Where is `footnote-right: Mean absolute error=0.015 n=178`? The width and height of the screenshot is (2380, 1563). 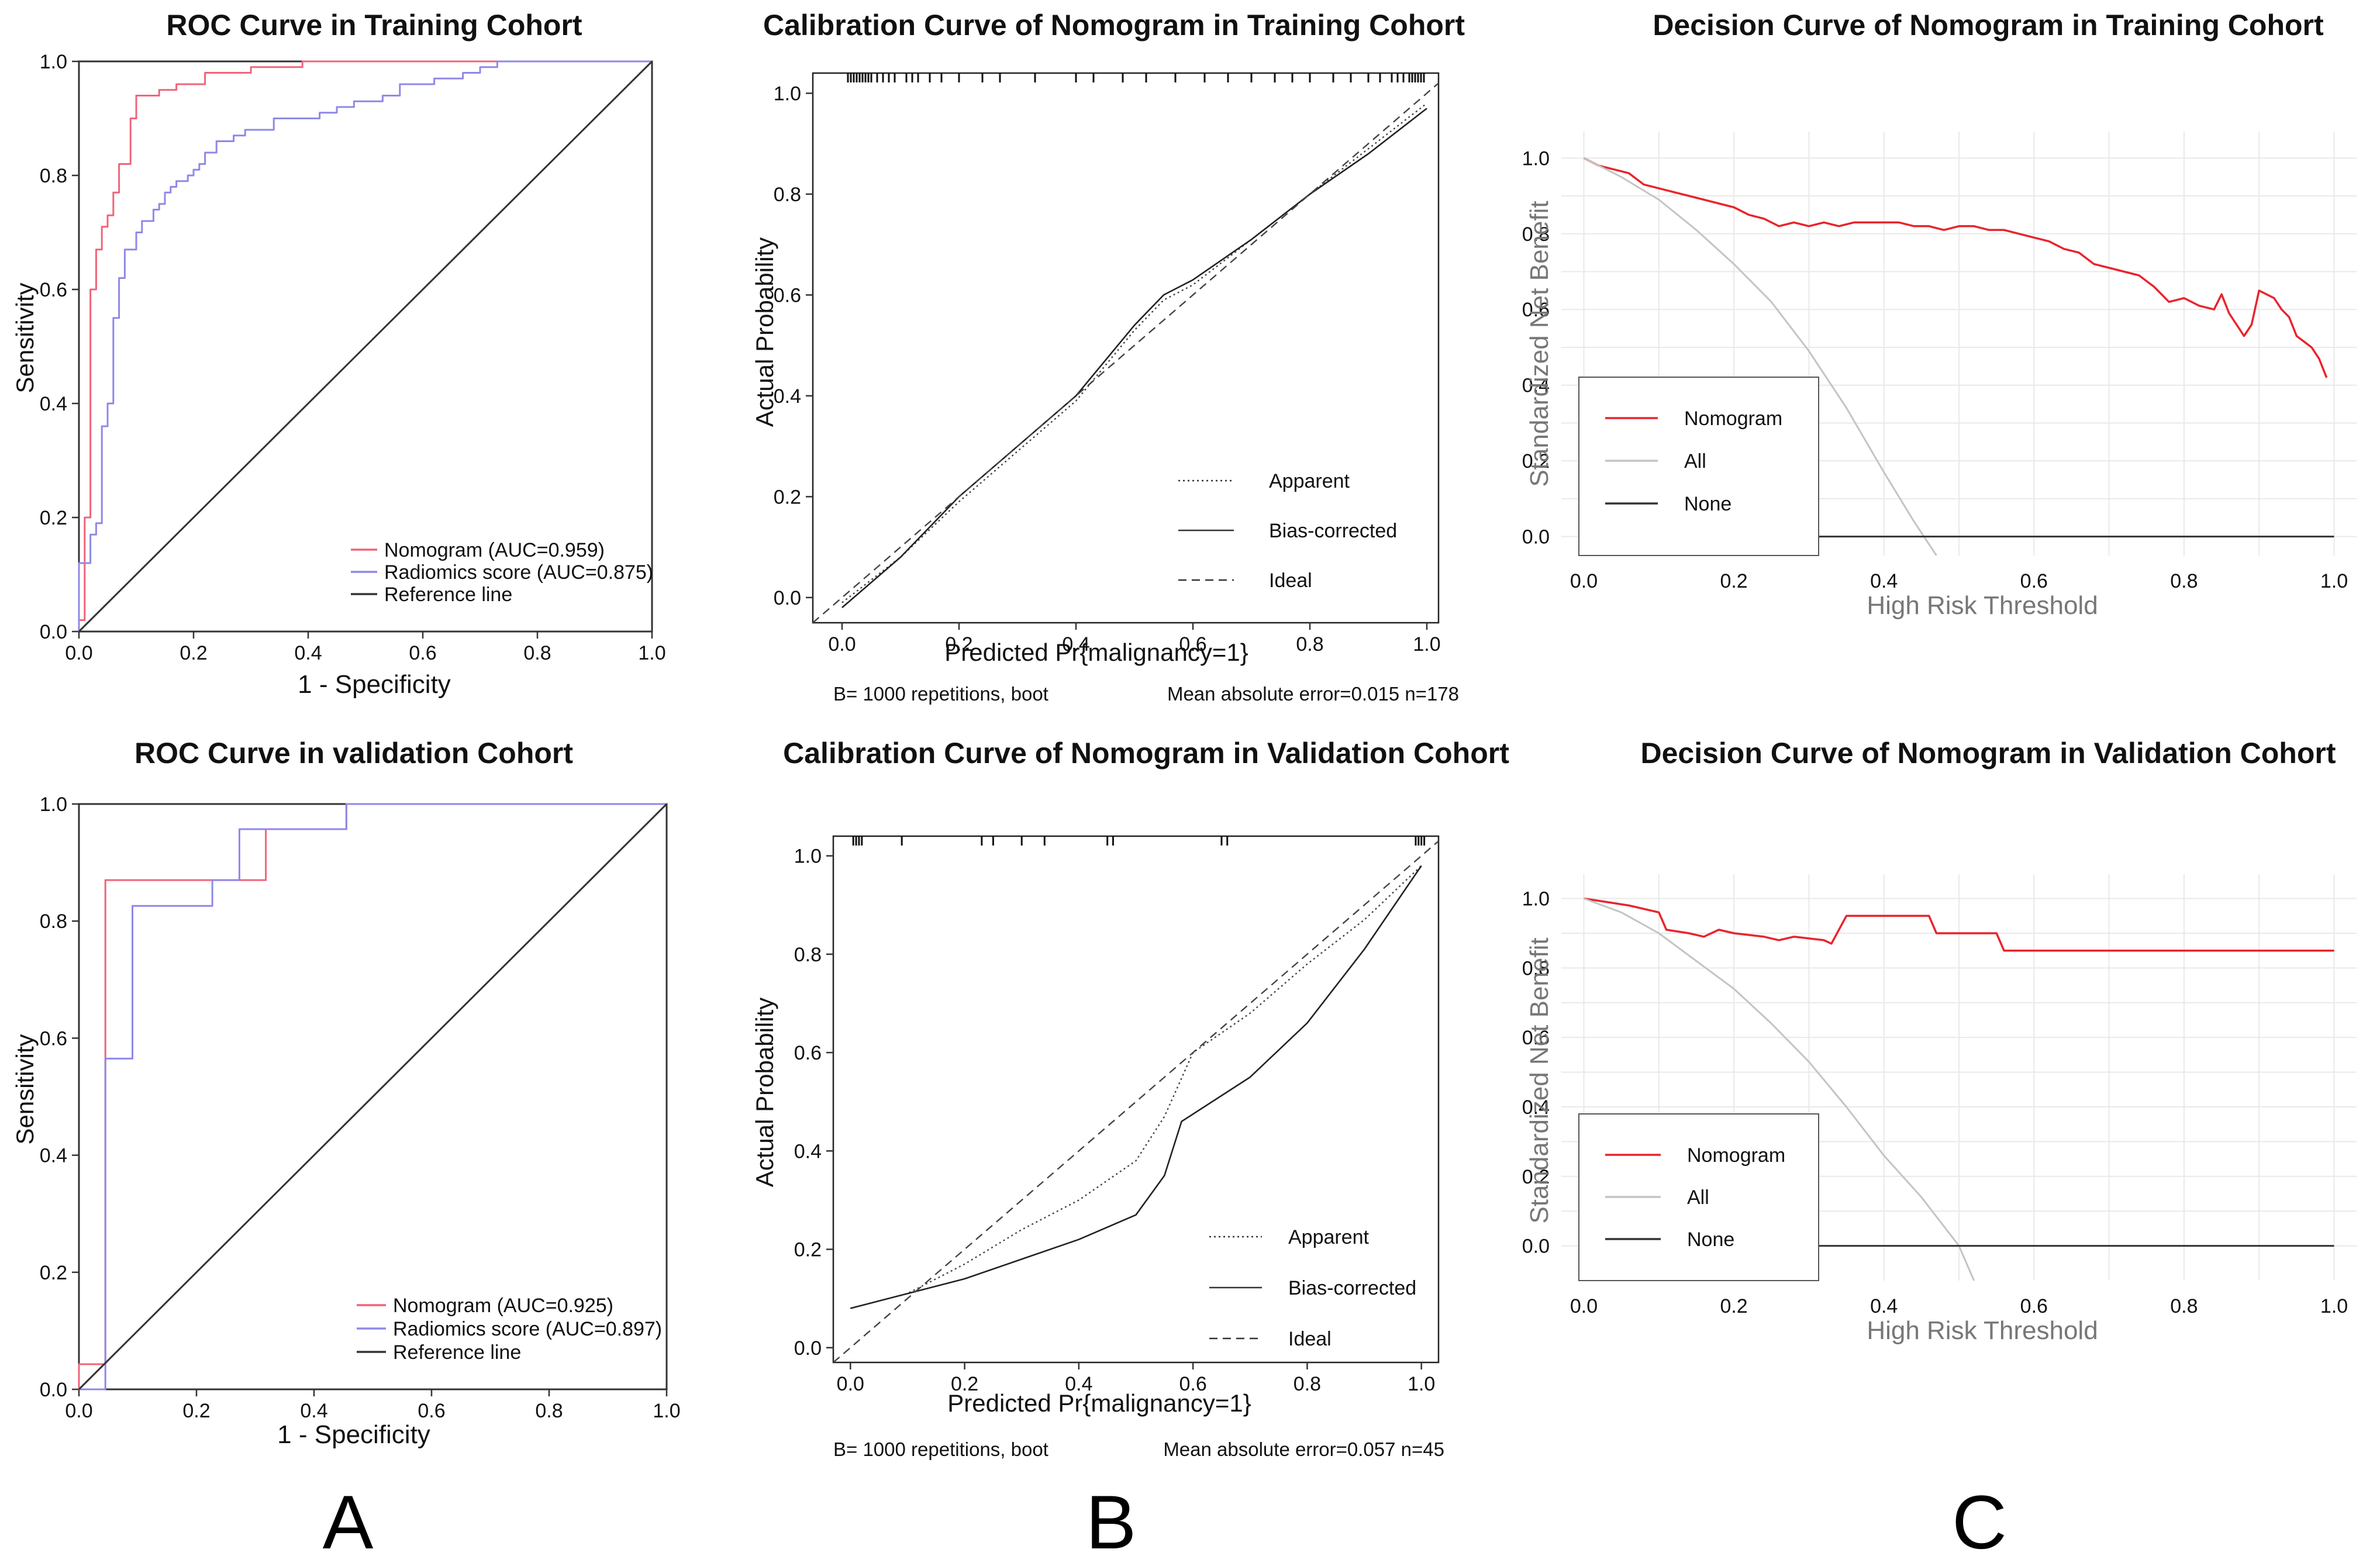
footnote-right: Mean absolute error=0.015 n=178 is located at coordinates (1313, 694).